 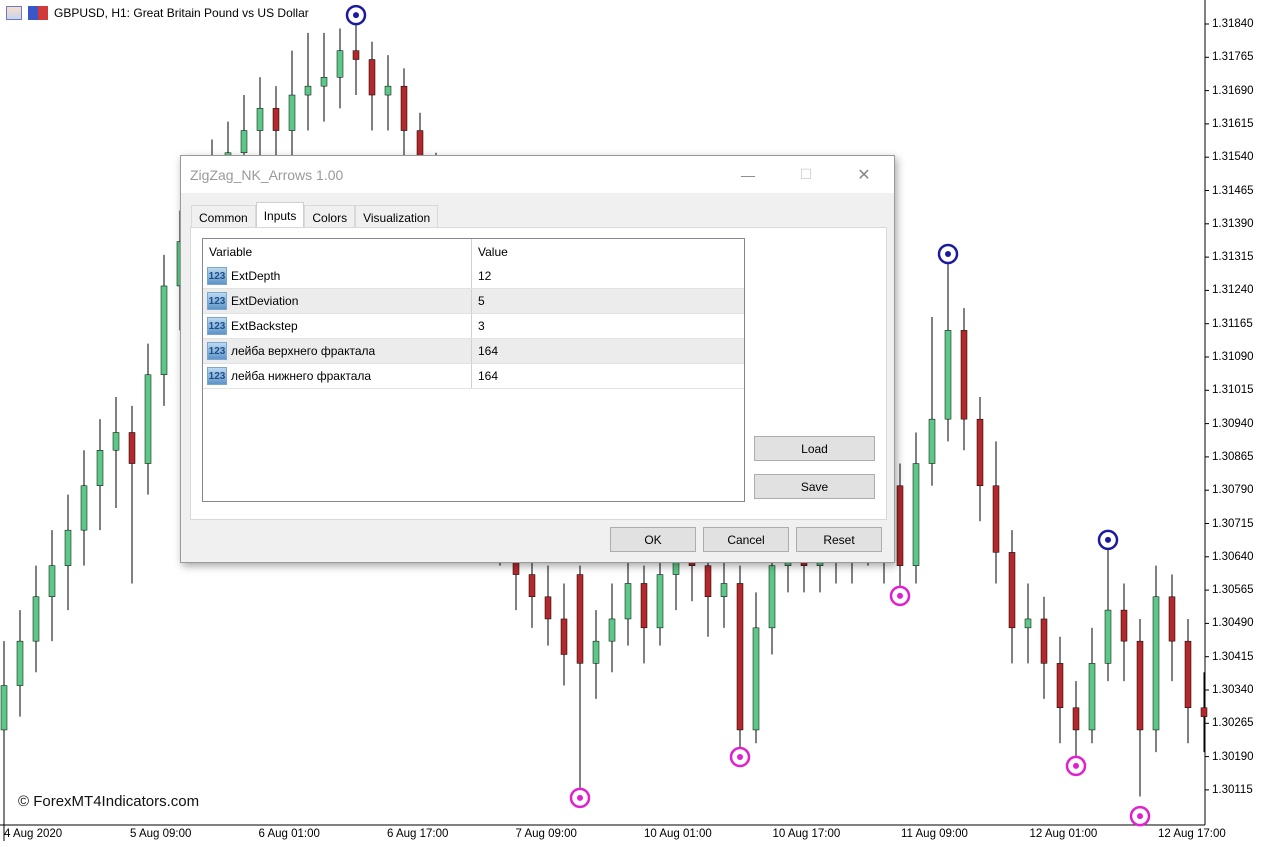 What do you see at coordinates (1233, 123) in the screenshot?
I see `y-tick-label: 1.31615` at bounding box center [1233, 123].